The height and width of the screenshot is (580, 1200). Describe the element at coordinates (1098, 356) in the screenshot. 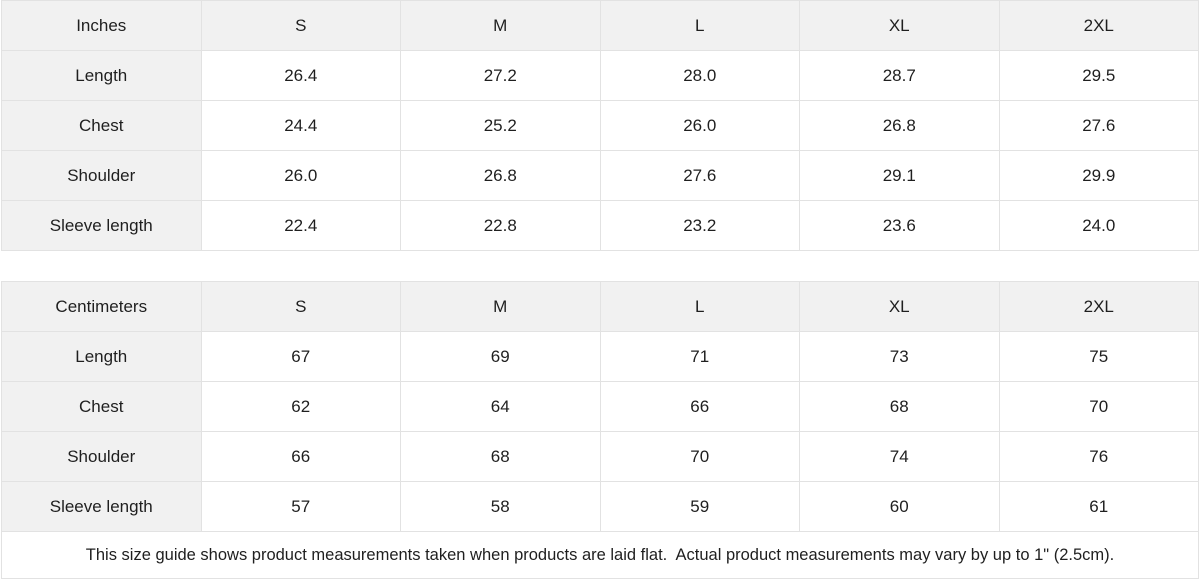

I see `measurement-value: 75` at that location.